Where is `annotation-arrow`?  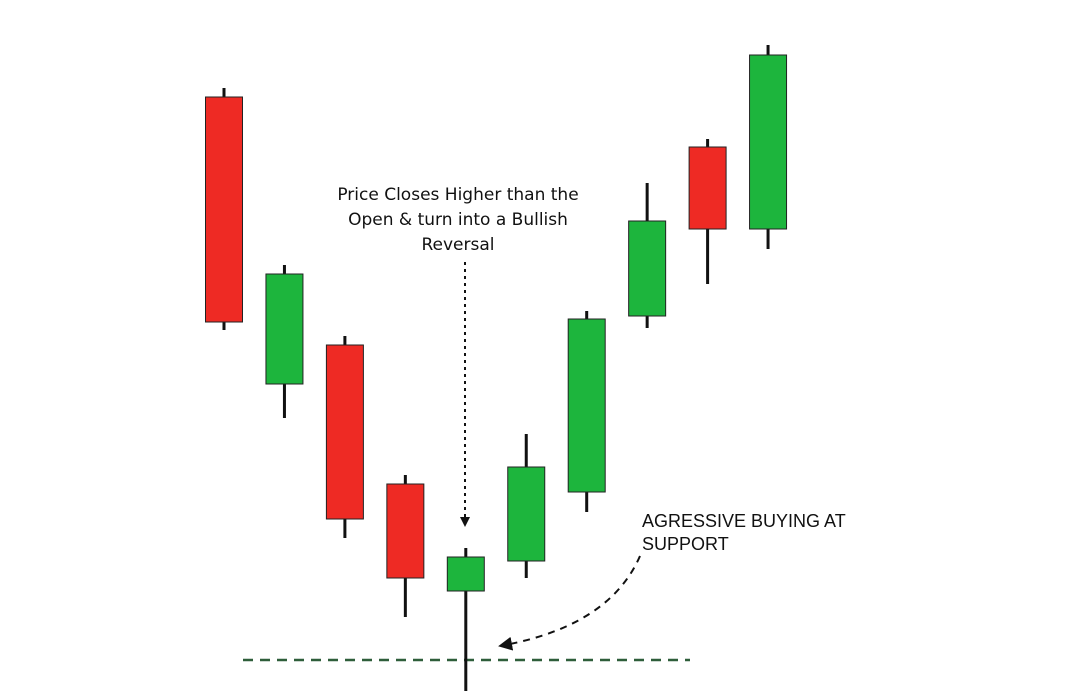
annotation-arrow is located at coordinates (569, 603).